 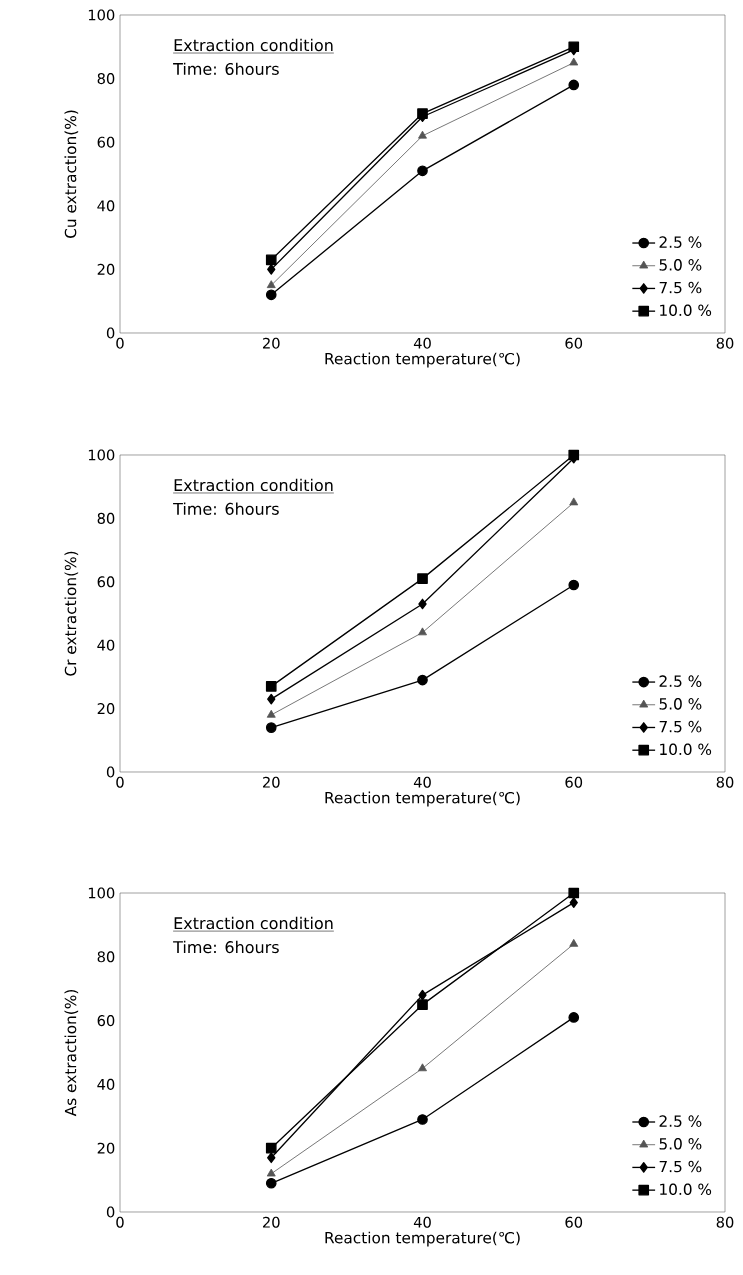 What do you see at coordinates (71, 1053) in the screenshot?
I see `y-axis-title: As extraction(%)` at bounding box center [71, 1053].